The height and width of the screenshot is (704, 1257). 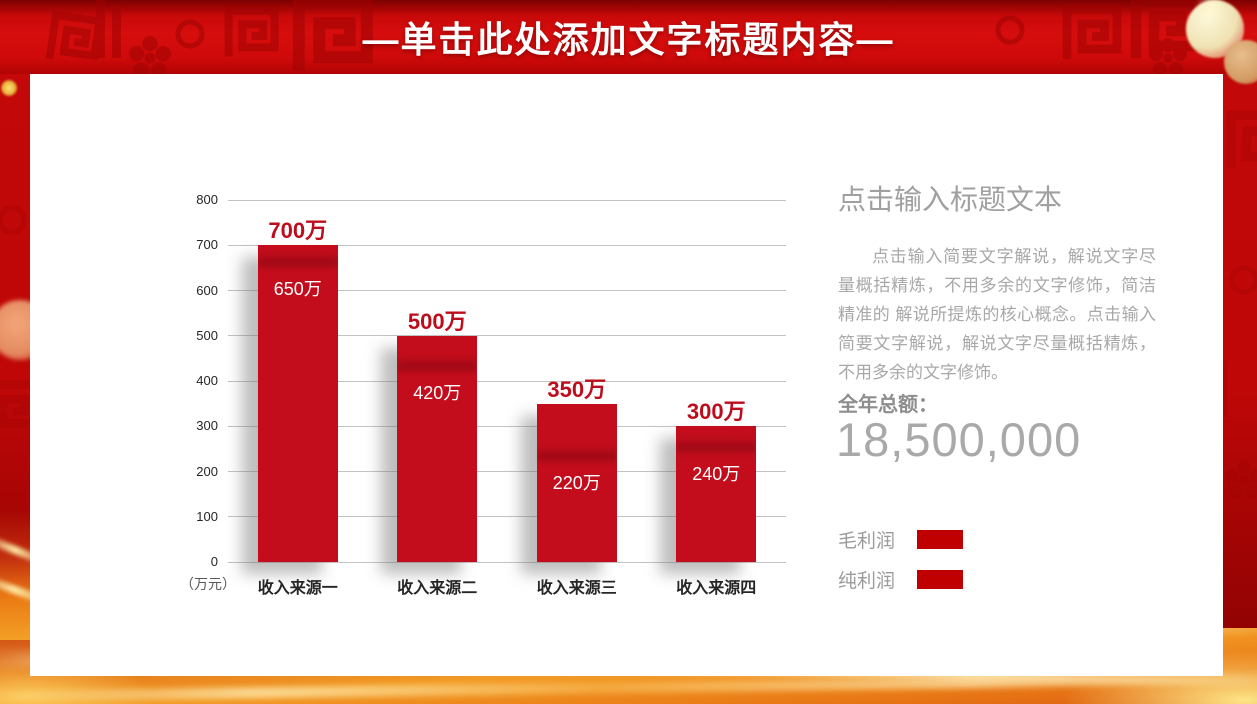 What do you see at coordinates (888, 405) in the screenshot?
I see `total-label: 全年总额：` at bounding box center [888, 405].